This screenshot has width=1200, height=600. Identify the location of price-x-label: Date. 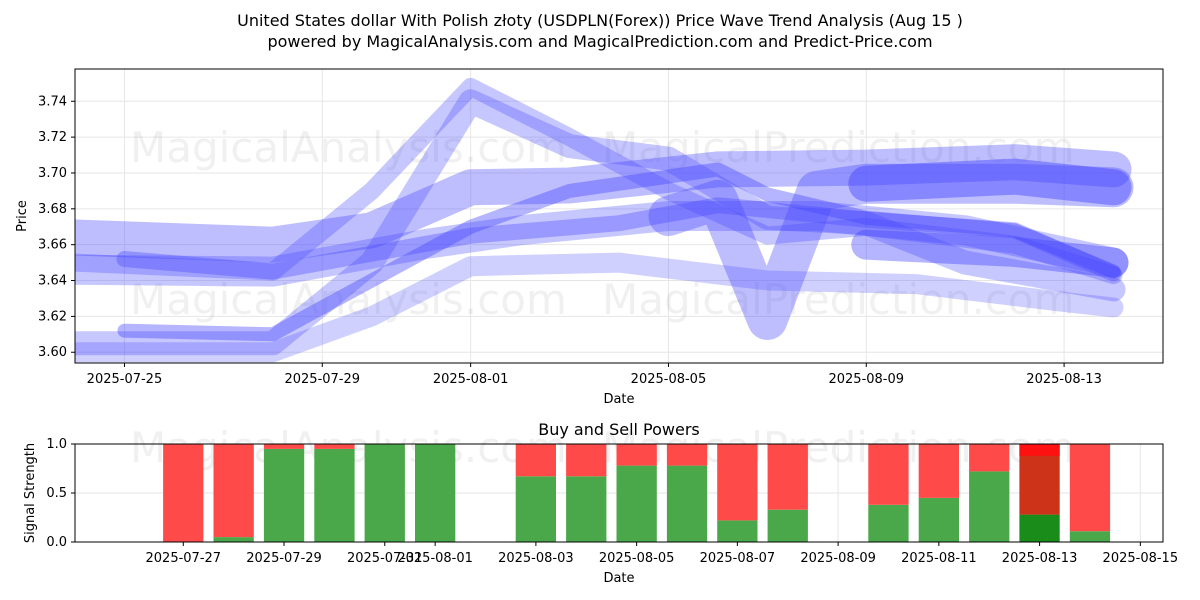
(618, 399).